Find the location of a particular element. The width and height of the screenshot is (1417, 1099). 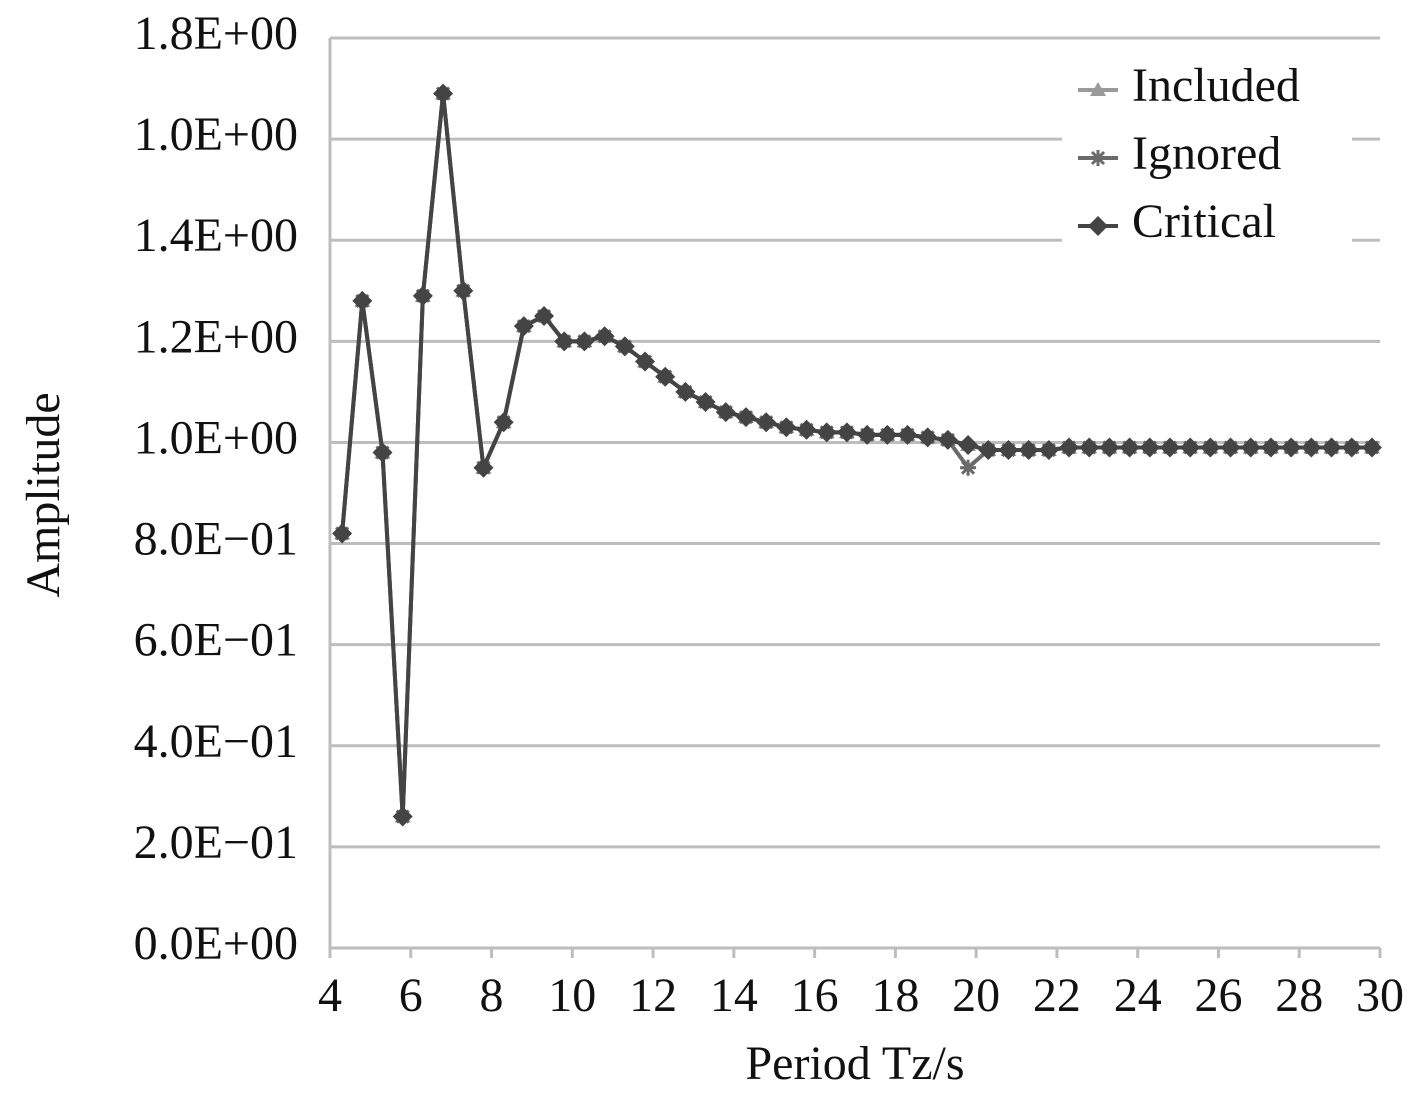

legend-label: Ignored is located at coordinates (1206, 153).